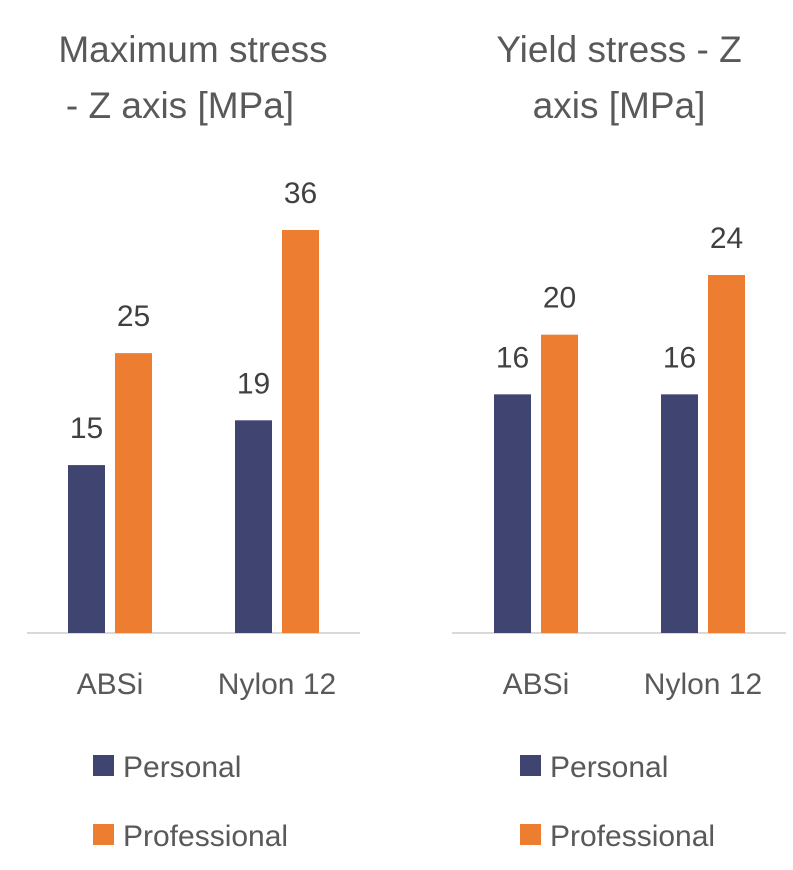  I want to click on chart-title-line-1: Maximum stress, so click(192, 49).